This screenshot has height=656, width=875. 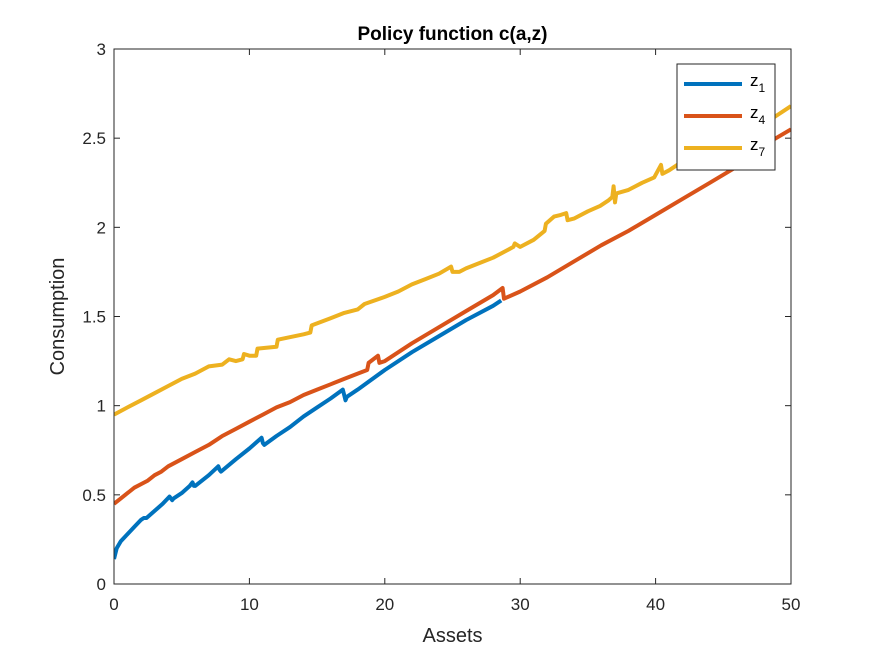 I want to click on y-tick-label: 3, so click(x=101, y=49).